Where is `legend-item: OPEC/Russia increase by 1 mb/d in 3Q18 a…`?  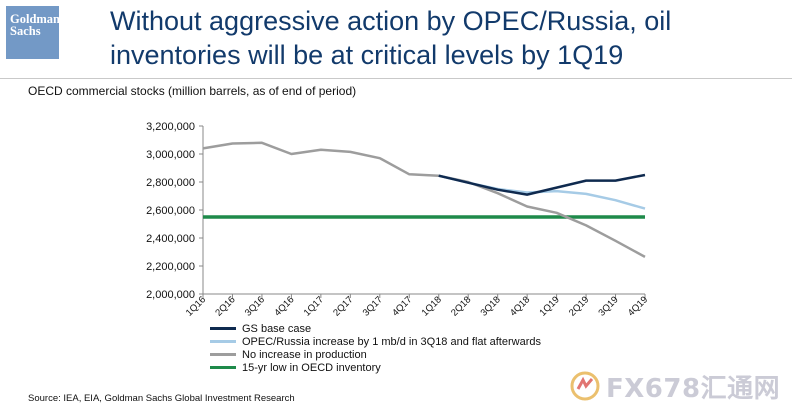
legend-item: OPEC/Russia increase by 1 mb/d in 3Q18 a… is located at coordinates (375, 341).